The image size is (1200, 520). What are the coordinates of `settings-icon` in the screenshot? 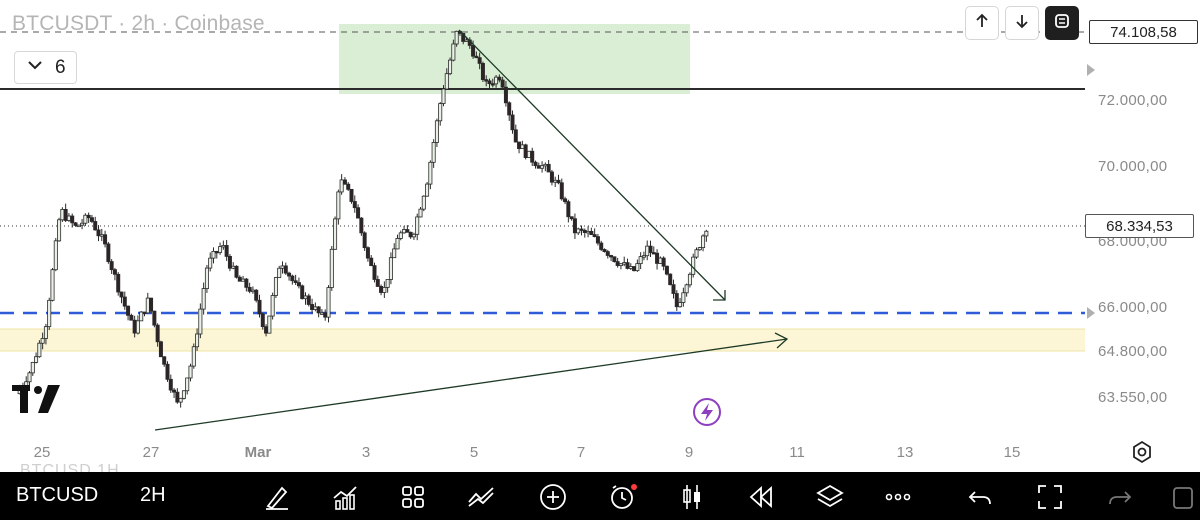 It's located at (1142, 452).